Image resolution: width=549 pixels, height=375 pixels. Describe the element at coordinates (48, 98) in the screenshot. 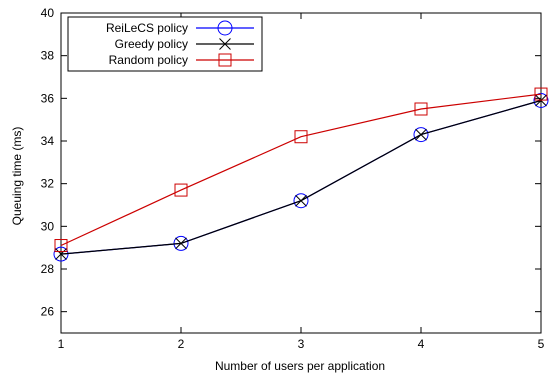

I see `y-tick-label: 36` at that location.